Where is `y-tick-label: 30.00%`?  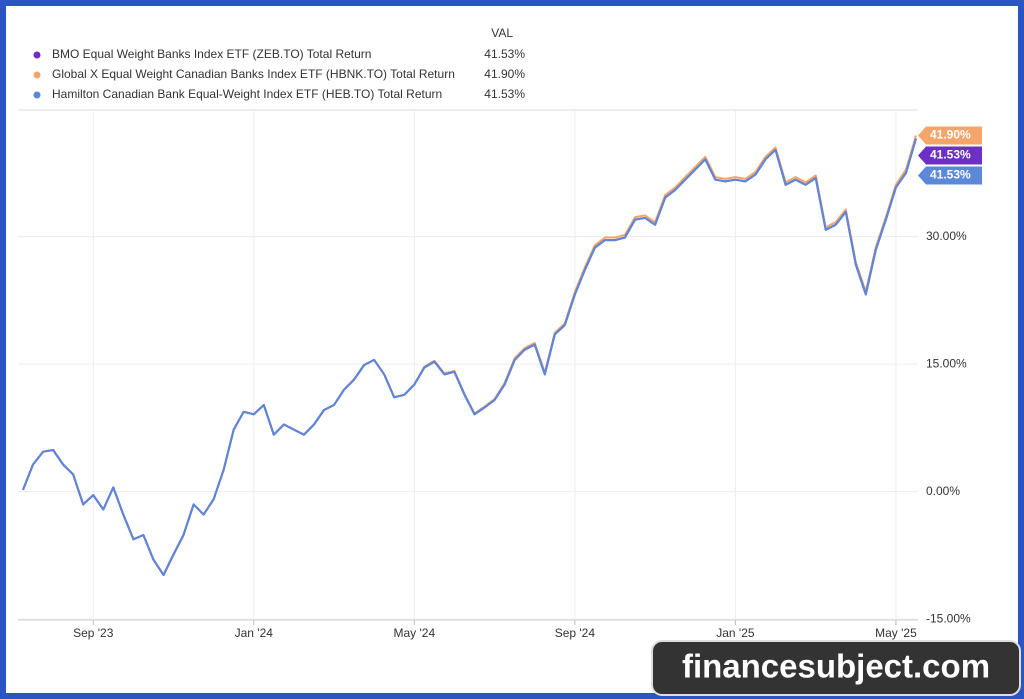 y-tick-label: 30.00% is located at coordinates (946, 236).